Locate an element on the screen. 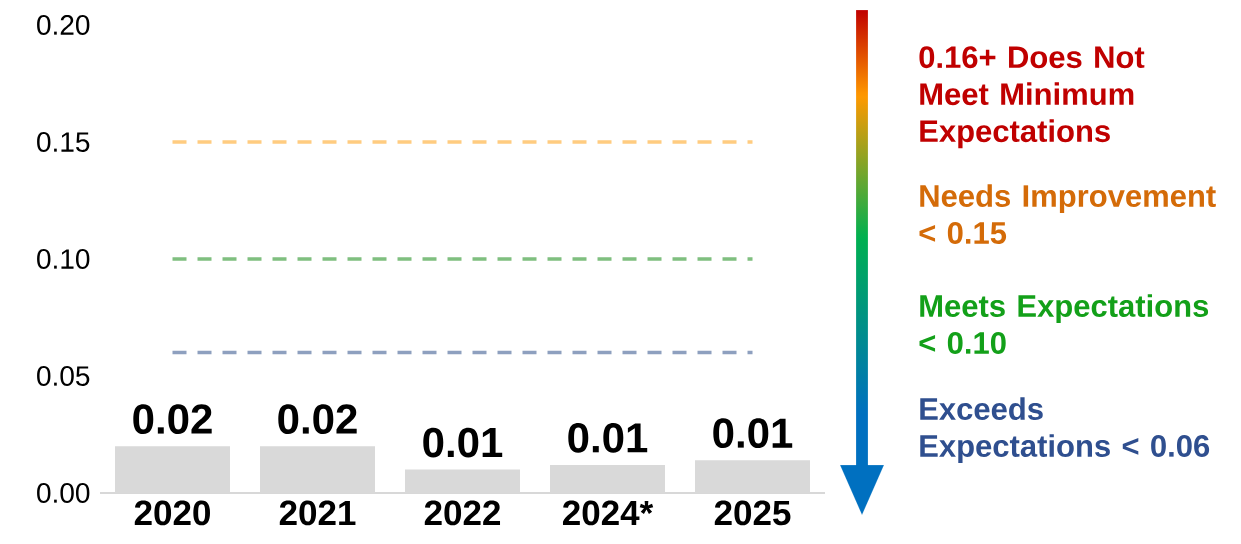 The image size is (1241, 544). text: Needs Improvement < 0.15 is located at coordinates (1067, 214).